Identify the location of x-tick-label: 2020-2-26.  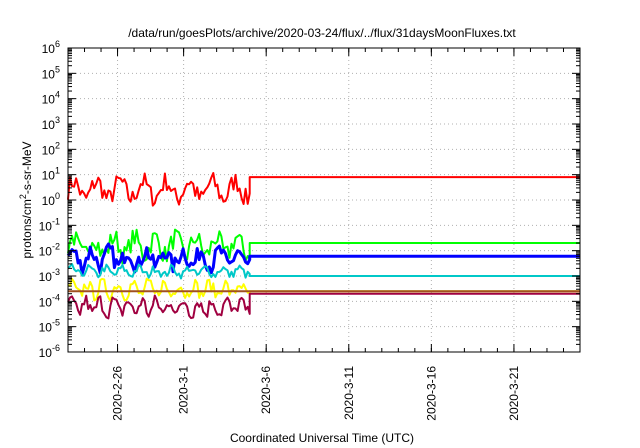
(118, 393).